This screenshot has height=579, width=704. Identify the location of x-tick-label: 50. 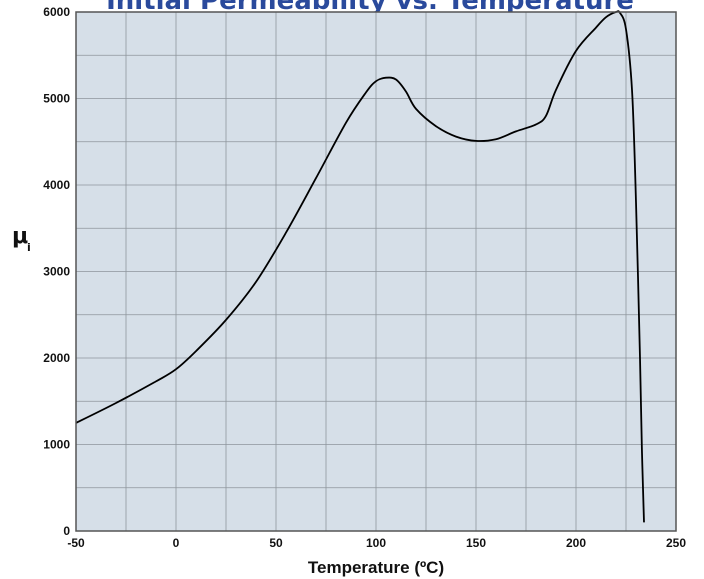
(276, 543).